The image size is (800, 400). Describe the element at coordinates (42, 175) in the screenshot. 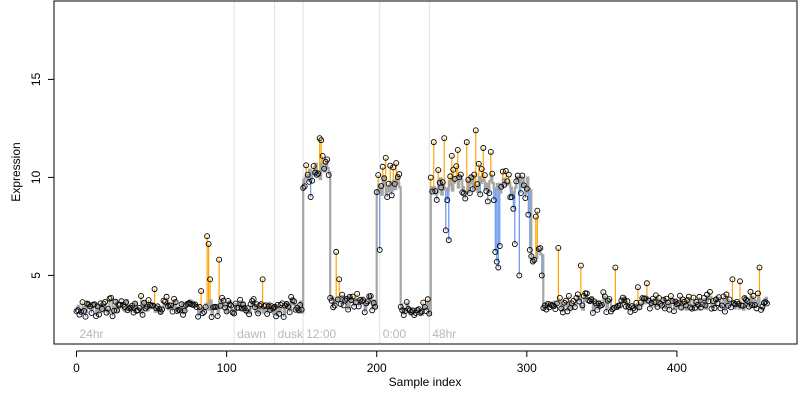

I see `y-axis: 5 10 15` at that location.